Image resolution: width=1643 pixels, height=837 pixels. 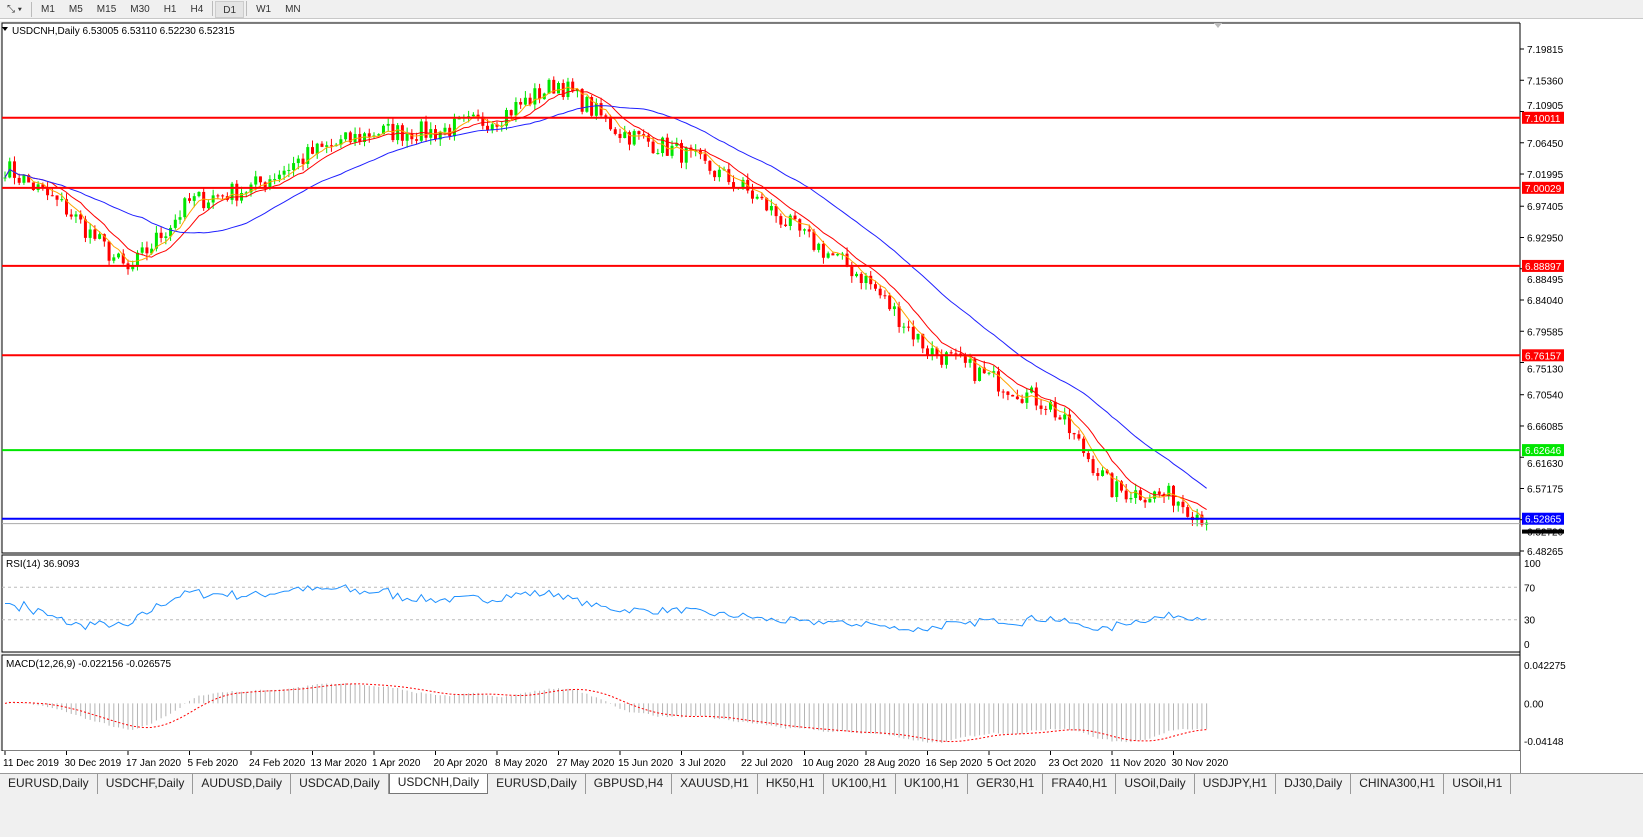 What do you see at coordinates (75, 9) in the screenshot?
I see `timeframe-m5: M5` at bounding box center [75, 9].